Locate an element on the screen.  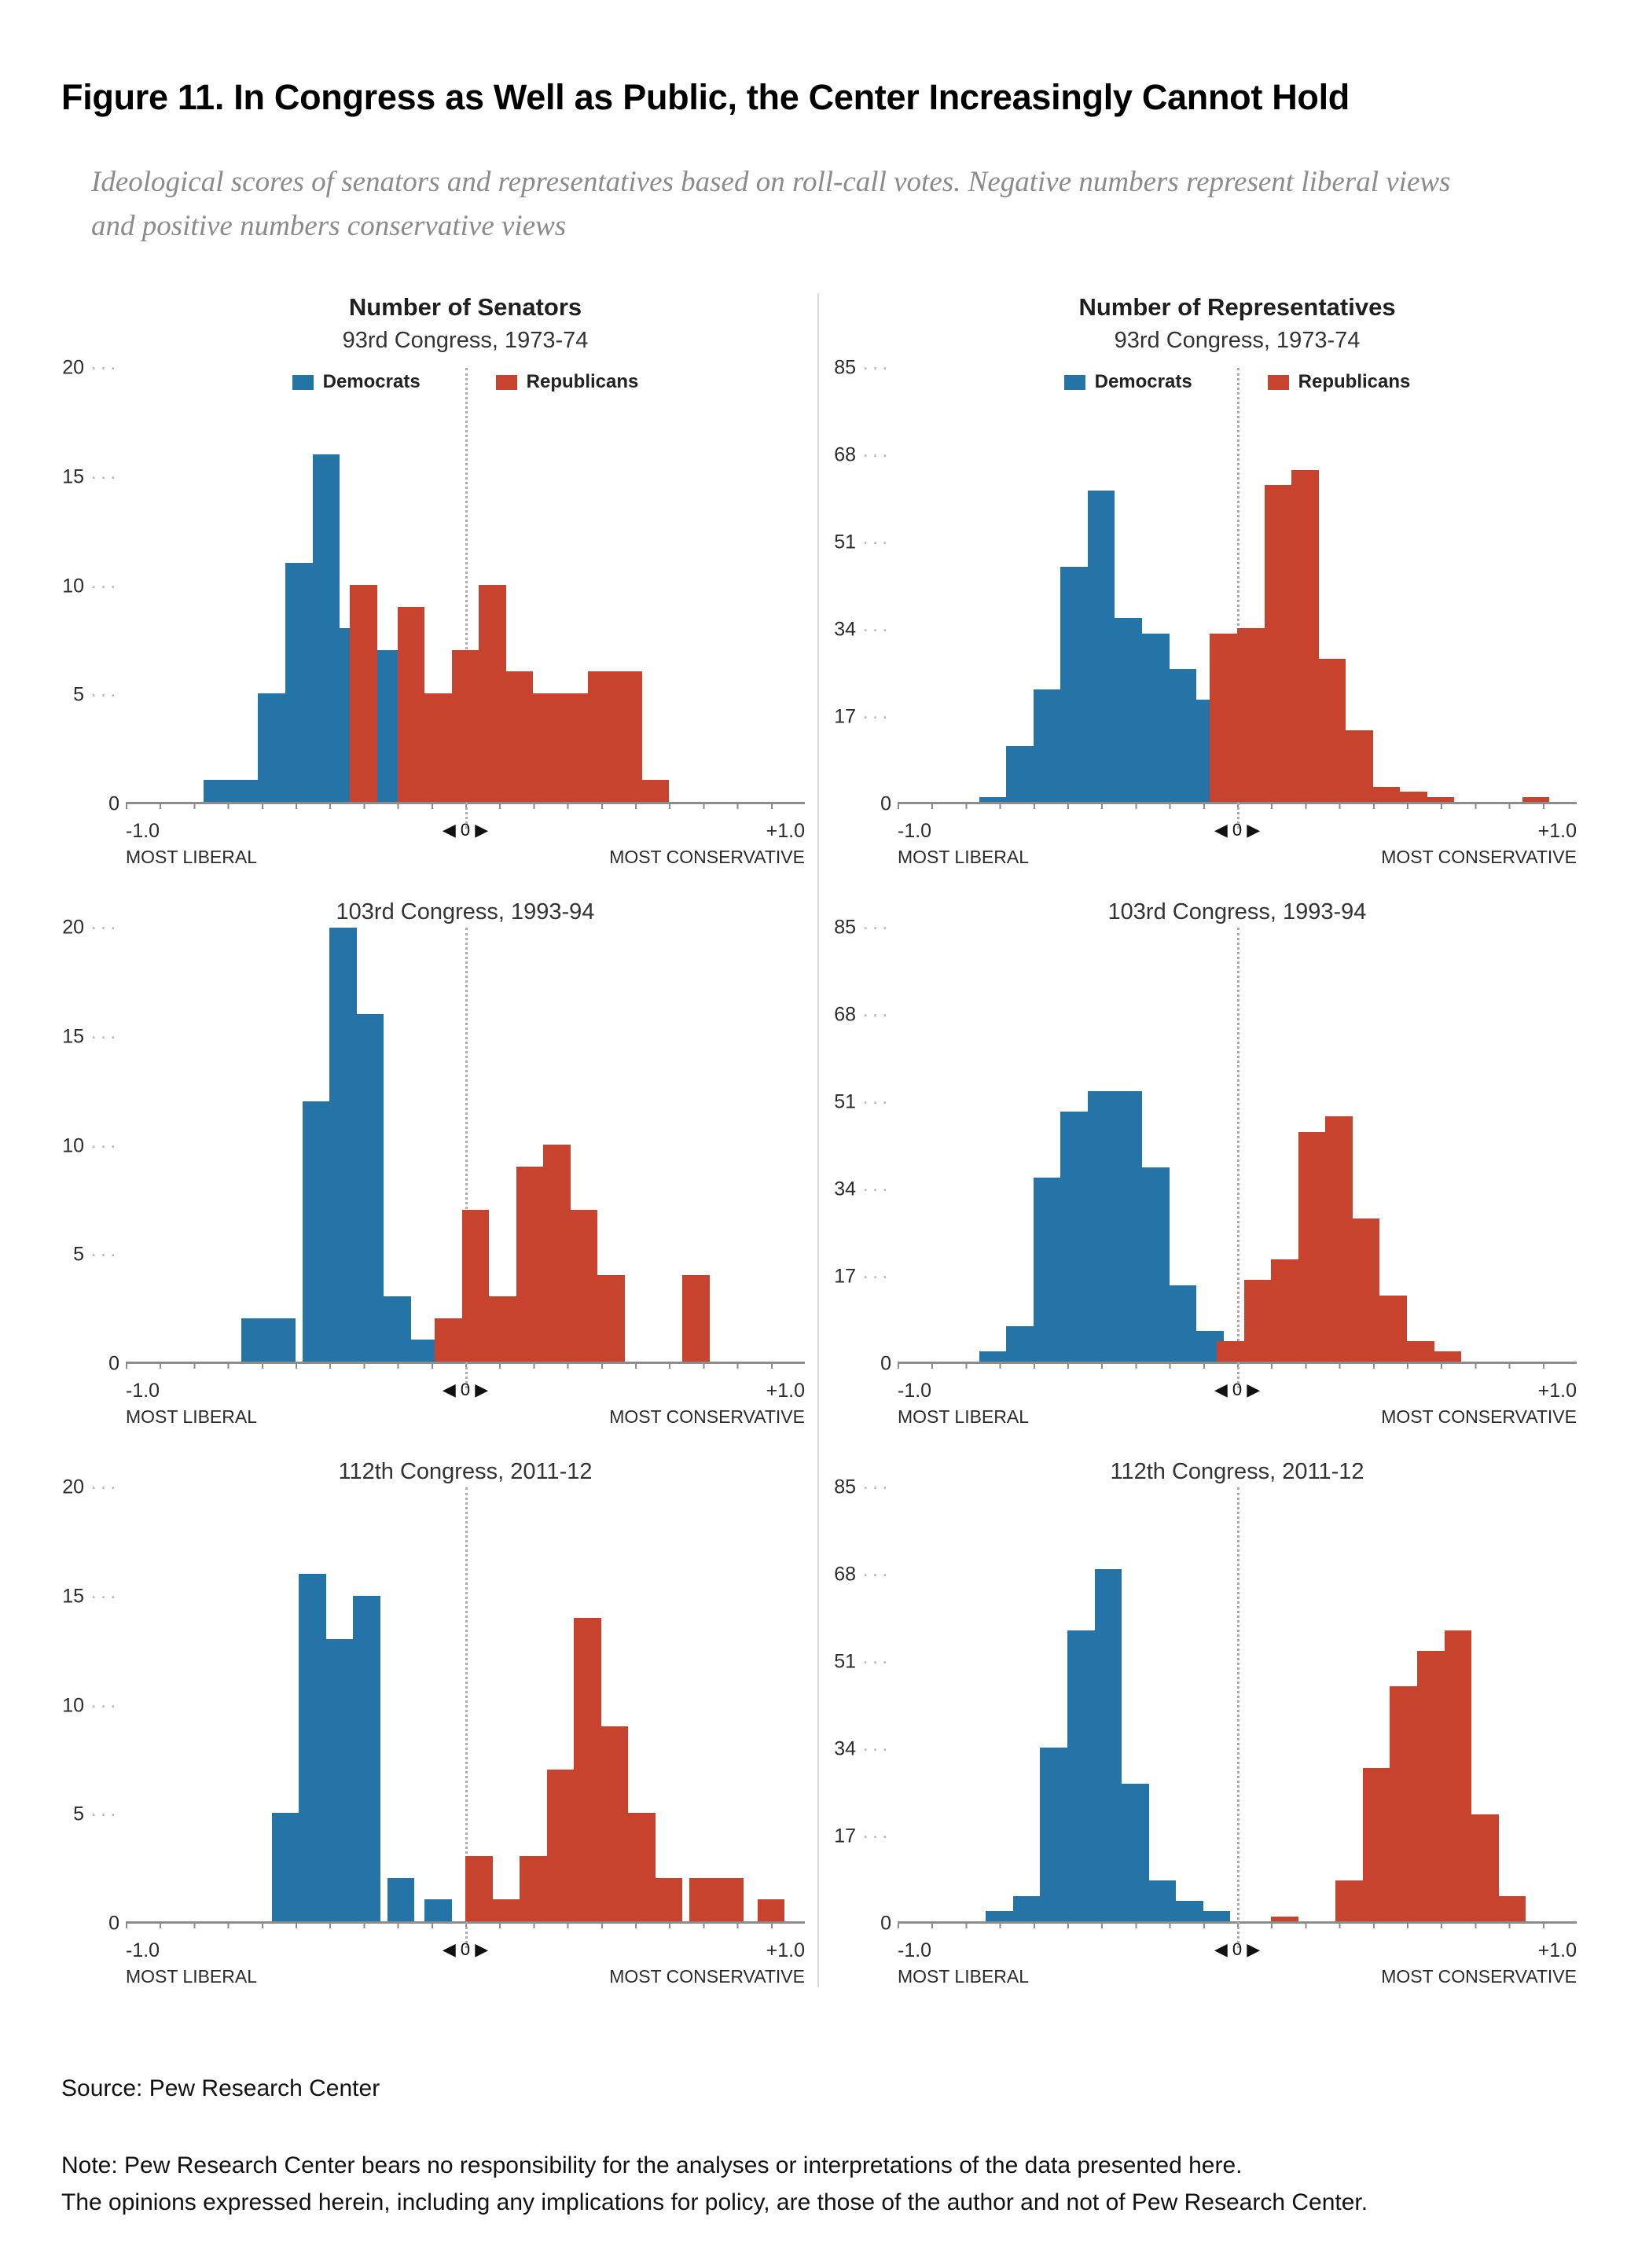
column-header-representatives: Number of Representatives is located at coordinates (1237, 307).